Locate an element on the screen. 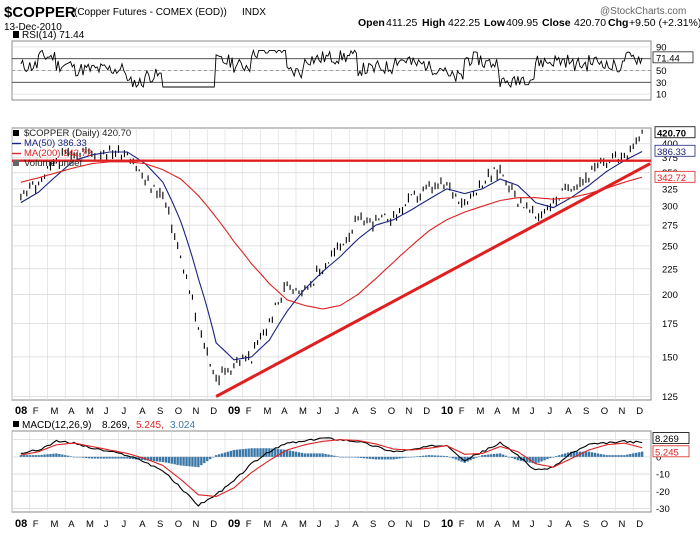 Image resolution: width=700 pixels, height=548 pixels. price-badge-label: 386.33 is located at coordinates (671, 152).